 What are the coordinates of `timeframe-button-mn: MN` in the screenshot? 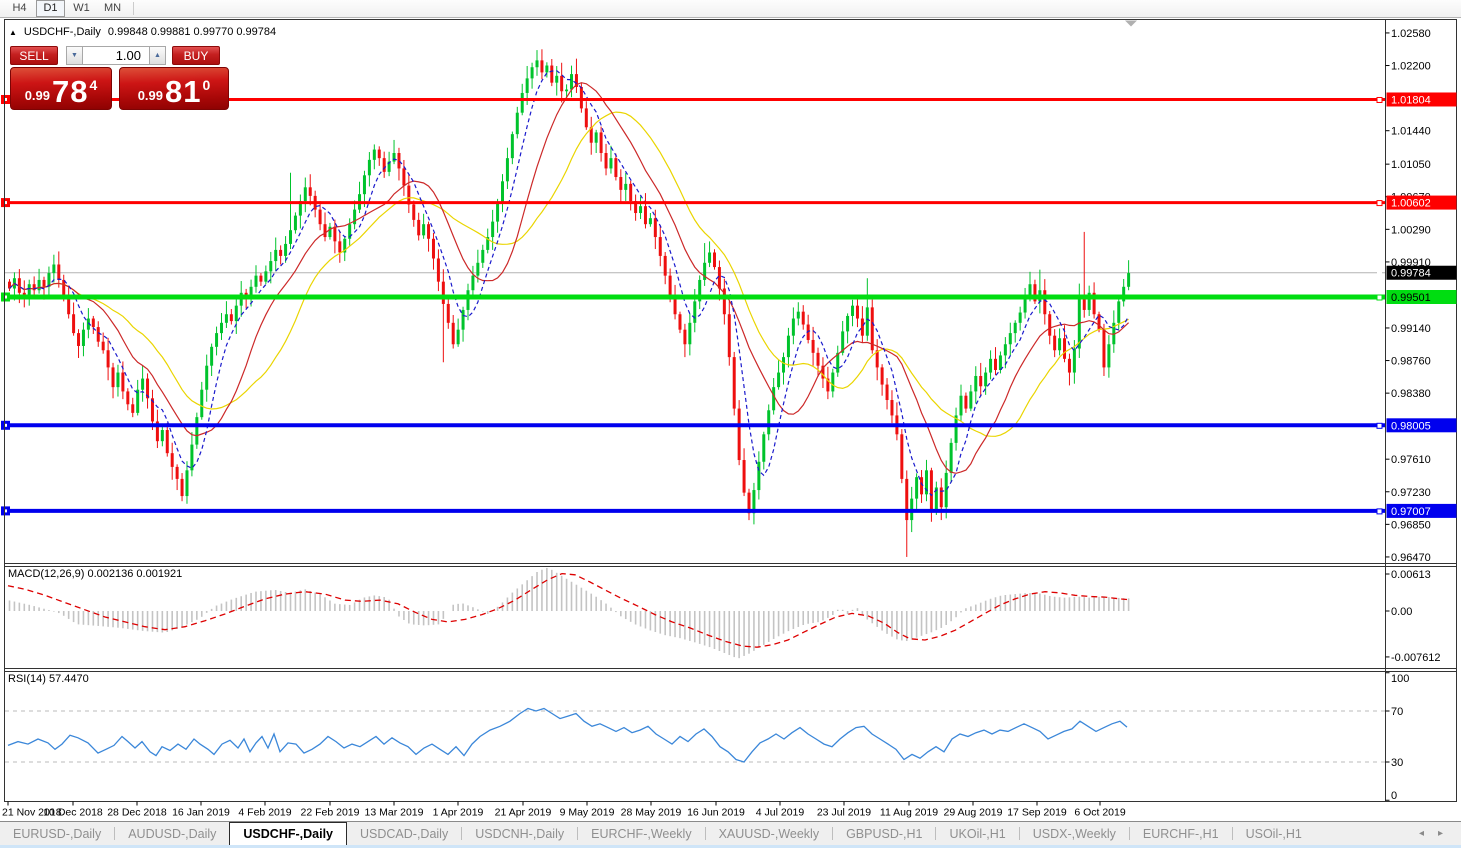 It's located at (112, 8).